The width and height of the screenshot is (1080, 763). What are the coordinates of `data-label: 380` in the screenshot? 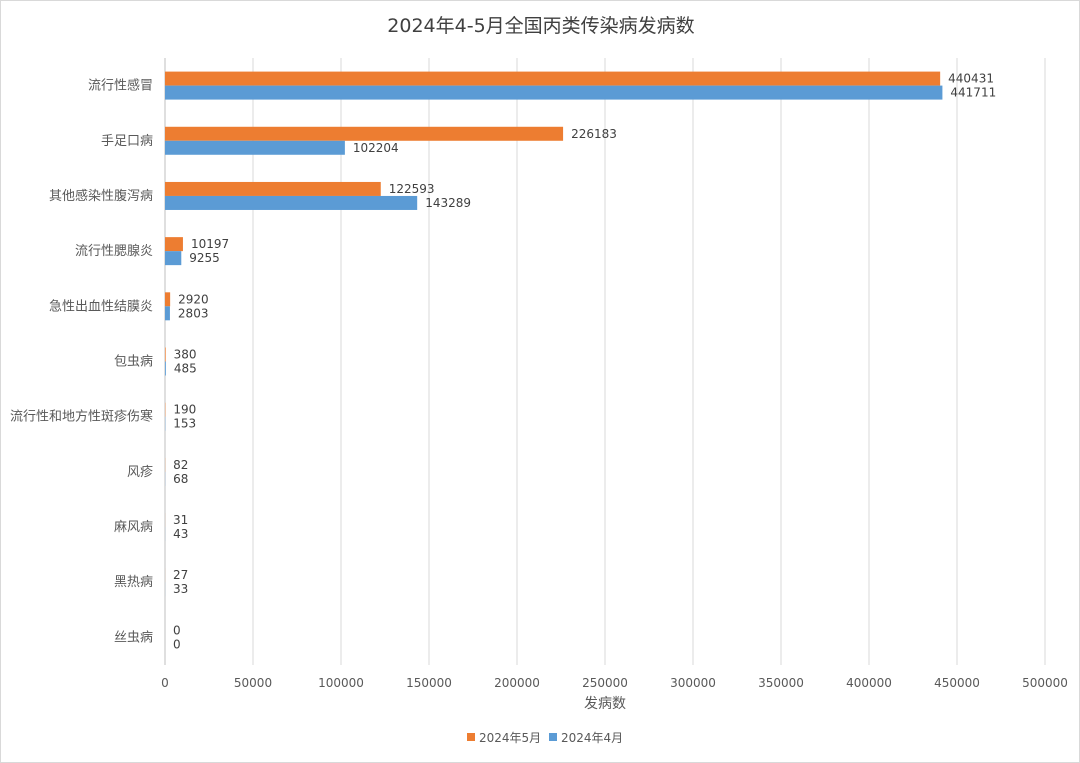 It's located at (185, 355).